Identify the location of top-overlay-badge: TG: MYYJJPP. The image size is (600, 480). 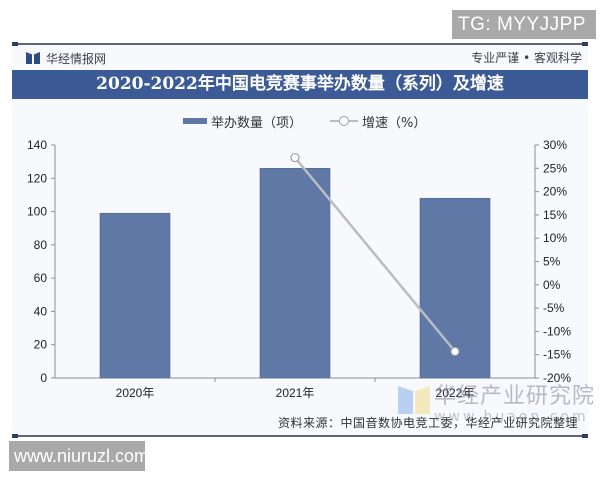
(524, 24).